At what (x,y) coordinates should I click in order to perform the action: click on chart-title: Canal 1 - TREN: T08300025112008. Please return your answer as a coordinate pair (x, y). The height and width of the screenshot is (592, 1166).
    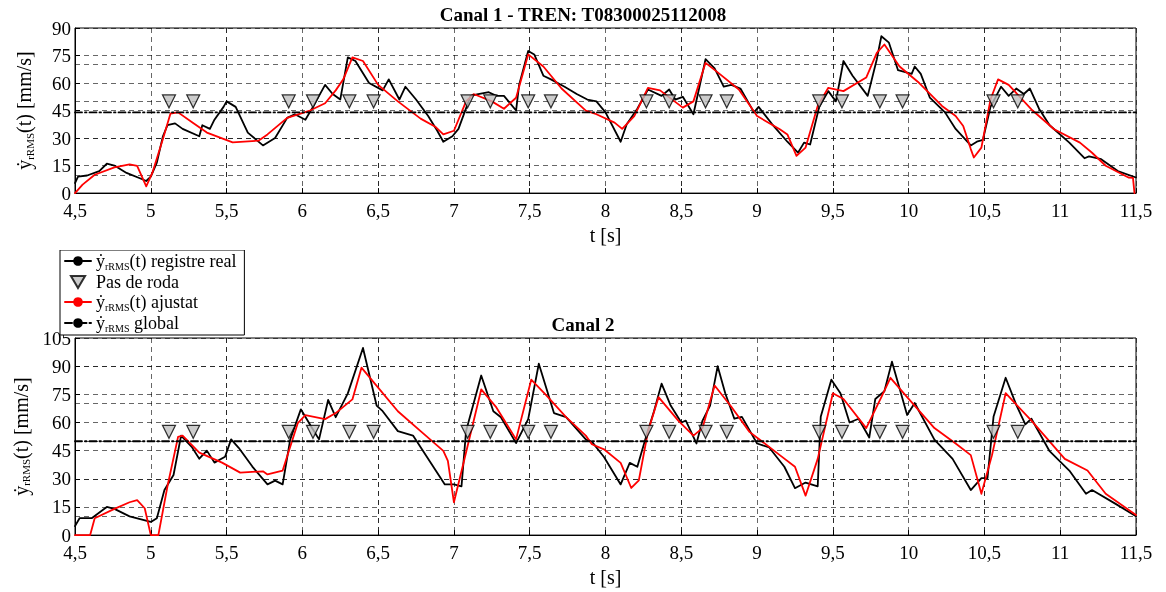
    Looking at the image, I should click on (583, 14).